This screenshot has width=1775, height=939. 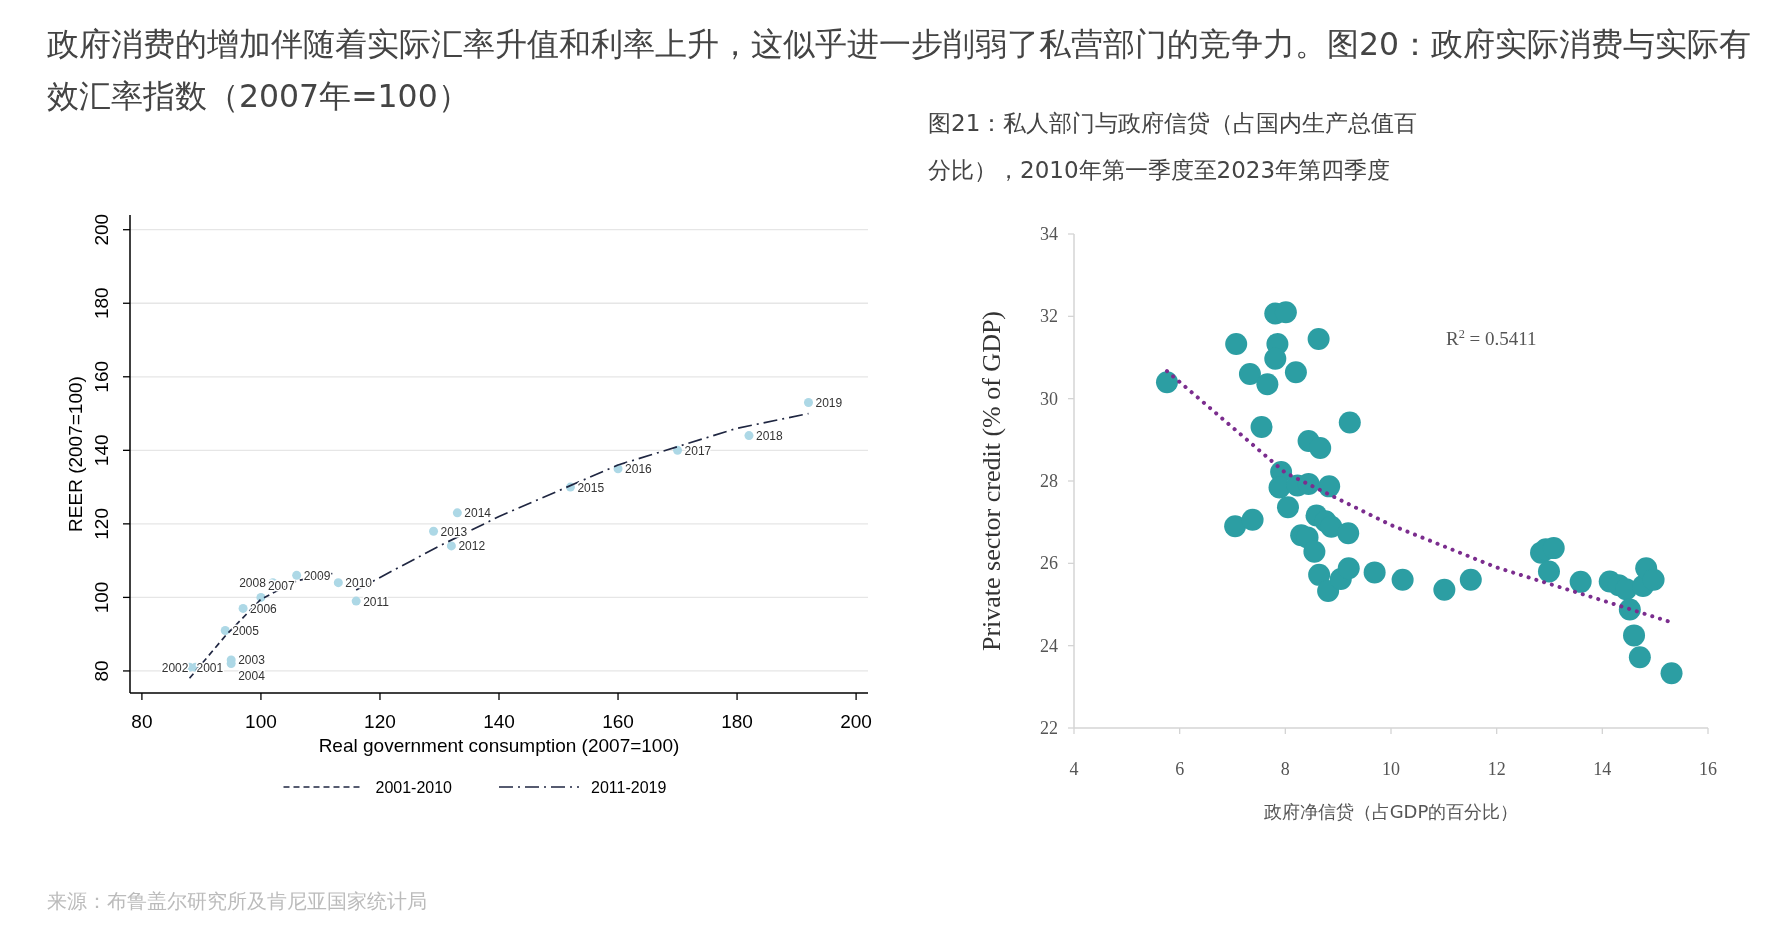 What do you see at coordinates (101, 303) in the screenshot?
I see `y-tick-label: 180` at bounding box center [101, 303].